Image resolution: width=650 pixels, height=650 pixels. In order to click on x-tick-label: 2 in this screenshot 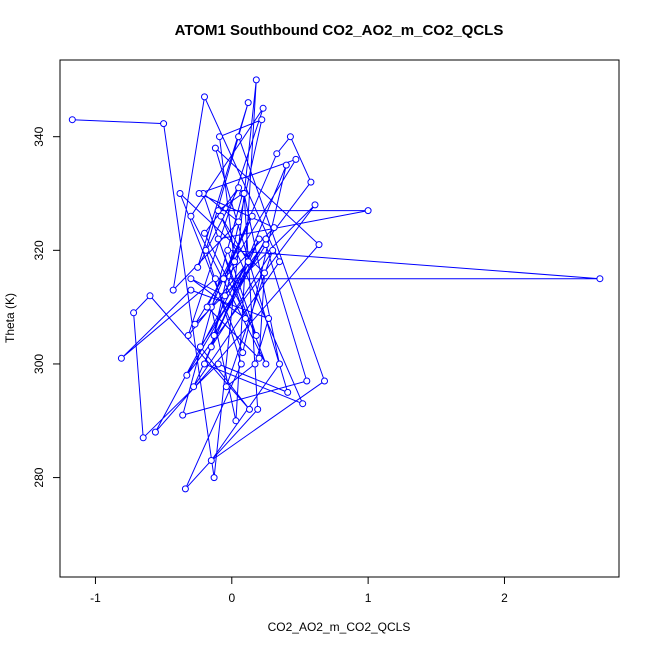, I will do `click(504, 598)`.